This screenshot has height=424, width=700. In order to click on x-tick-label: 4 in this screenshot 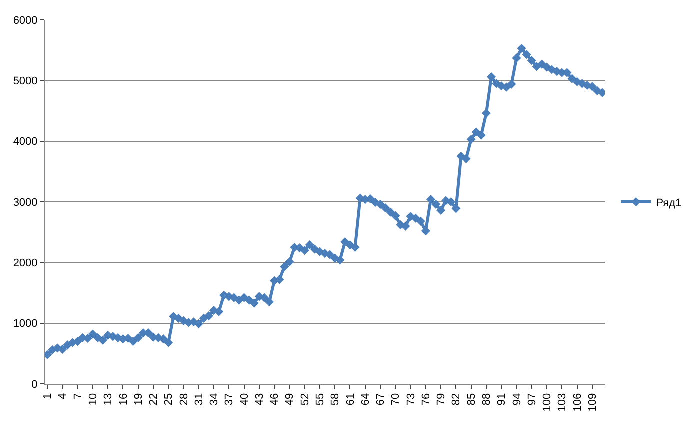, I will do `click(63, 396)`.